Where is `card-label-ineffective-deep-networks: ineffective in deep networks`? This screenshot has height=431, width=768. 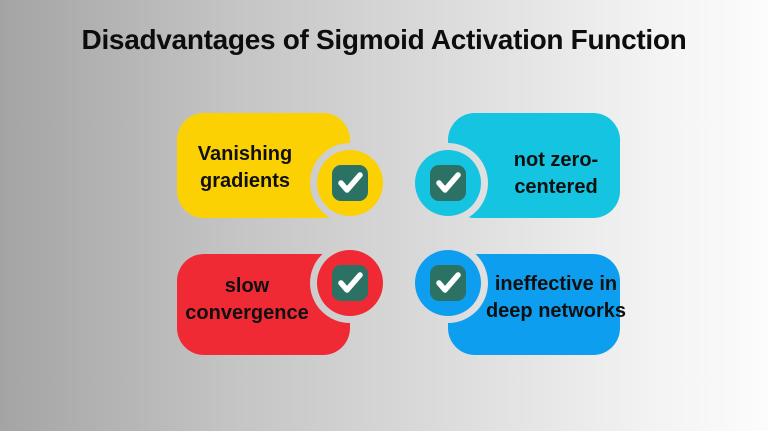
card-label-ineffective-deep-networks: ineffective in deep networks is located at coordinates (556, 297).